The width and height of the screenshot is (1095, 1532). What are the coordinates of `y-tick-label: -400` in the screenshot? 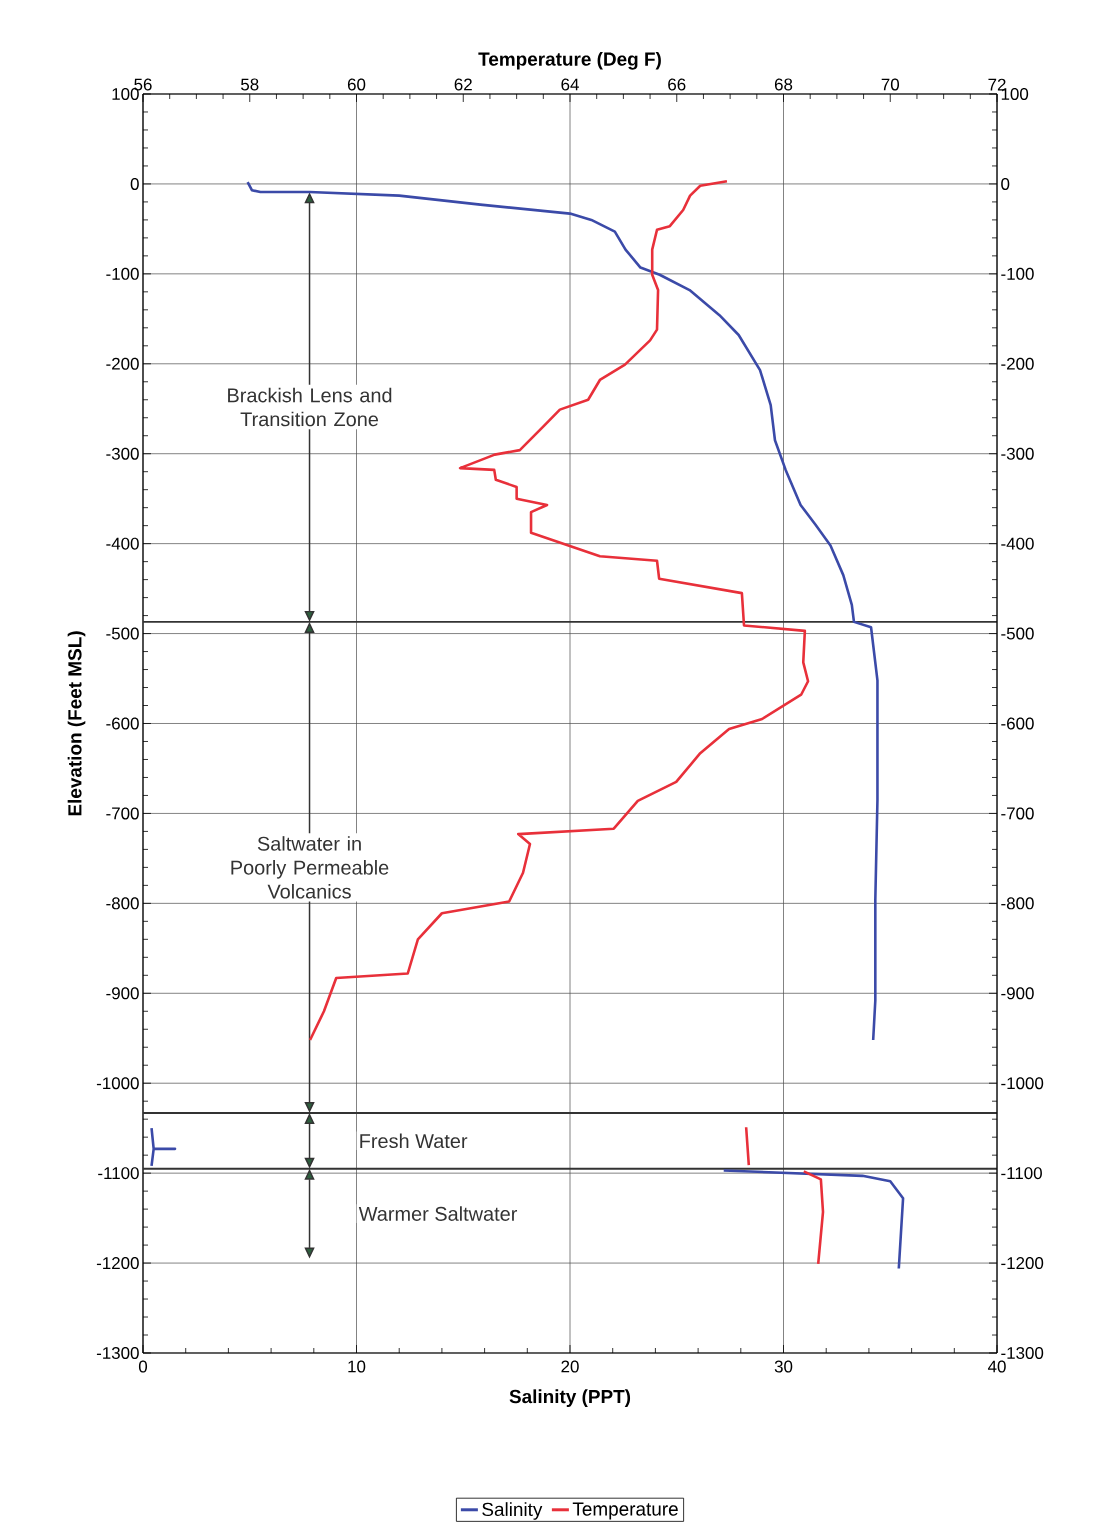 It's located at (122, 543).